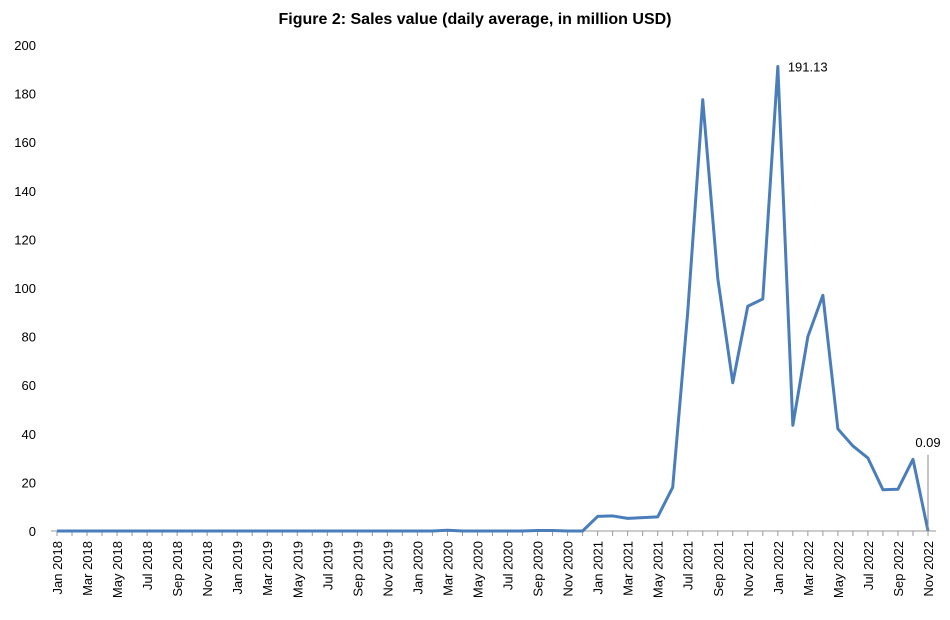  I want to click on x-tick-label: Jul 2022, so click(868, 565).